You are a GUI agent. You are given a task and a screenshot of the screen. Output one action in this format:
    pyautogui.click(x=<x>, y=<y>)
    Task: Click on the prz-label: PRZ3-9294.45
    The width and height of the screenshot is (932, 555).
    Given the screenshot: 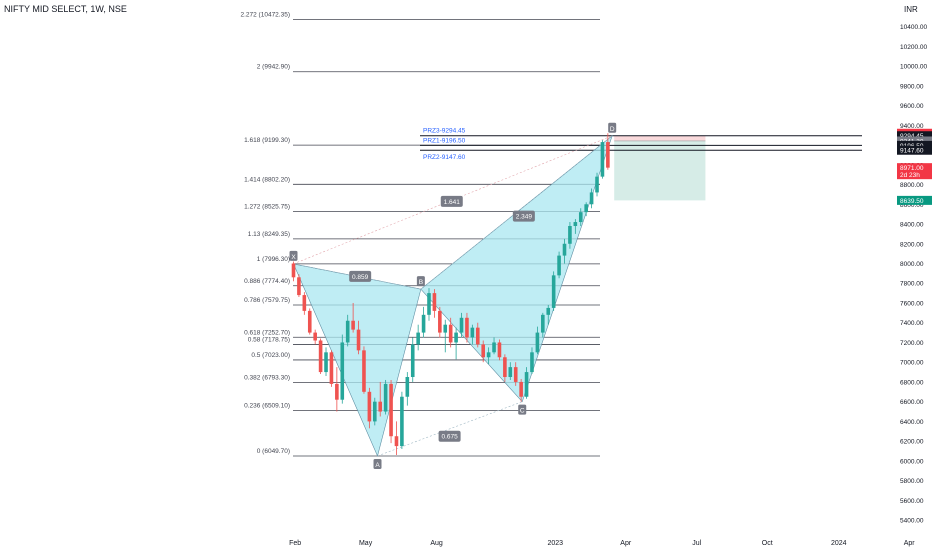 What is the action you would take?
    pyautogui.click(x=444, y=131)
    